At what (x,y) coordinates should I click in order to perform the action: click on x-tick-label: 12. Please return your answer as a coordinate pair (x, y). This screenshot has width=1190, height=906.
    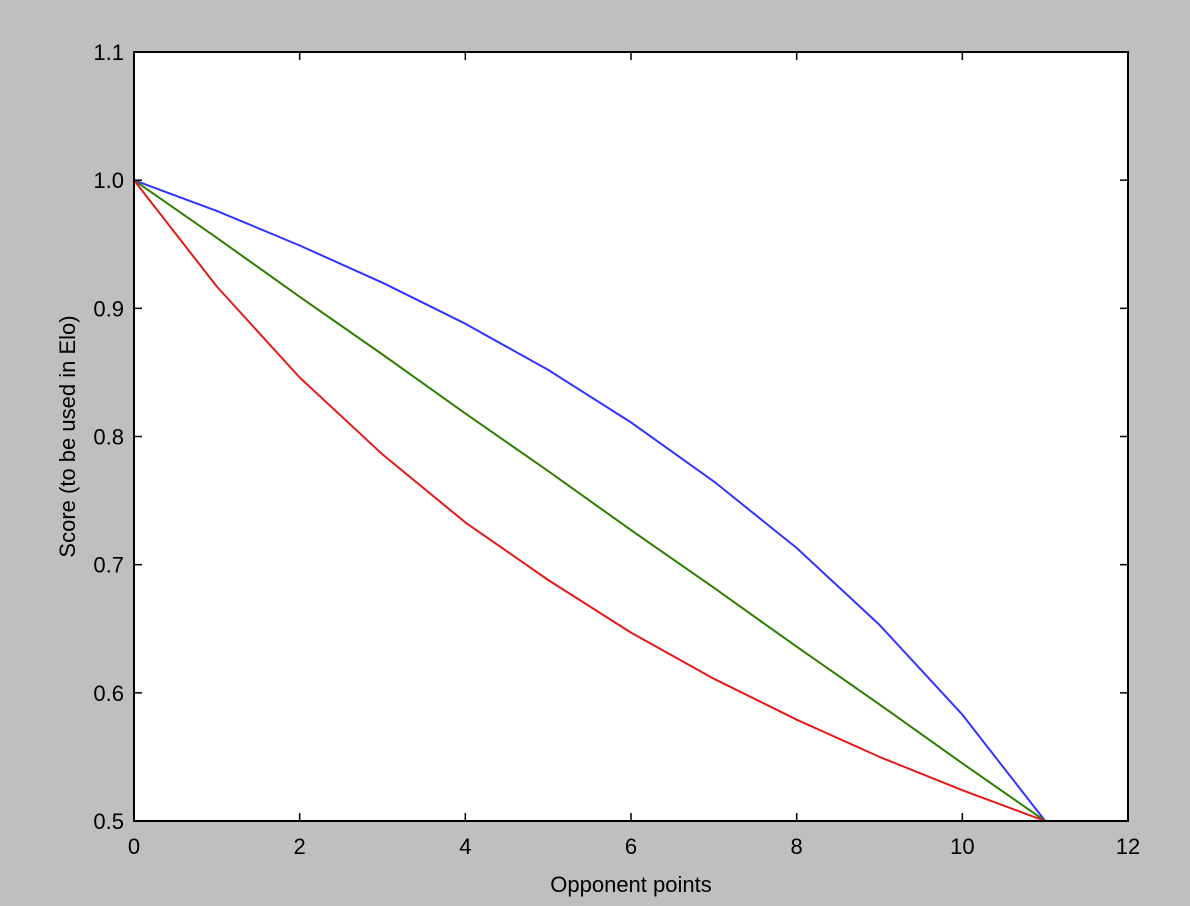
    Looking at the image, I should click on (1128, 846).